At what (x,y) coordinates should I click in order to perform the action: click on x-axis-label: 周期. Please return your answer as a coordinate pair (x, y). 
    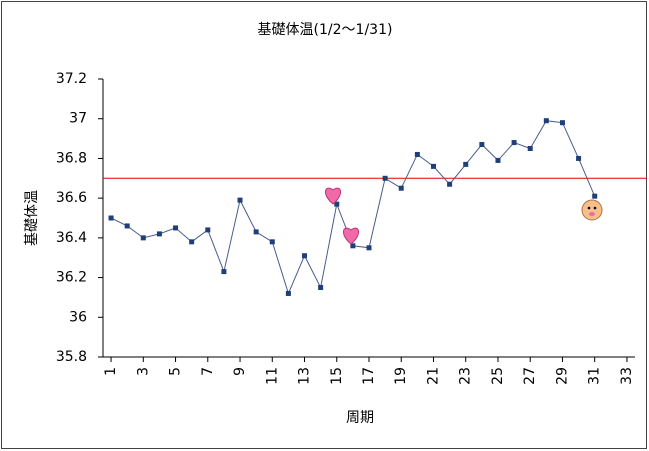
    Looking at the image, I should click on (360, 418).